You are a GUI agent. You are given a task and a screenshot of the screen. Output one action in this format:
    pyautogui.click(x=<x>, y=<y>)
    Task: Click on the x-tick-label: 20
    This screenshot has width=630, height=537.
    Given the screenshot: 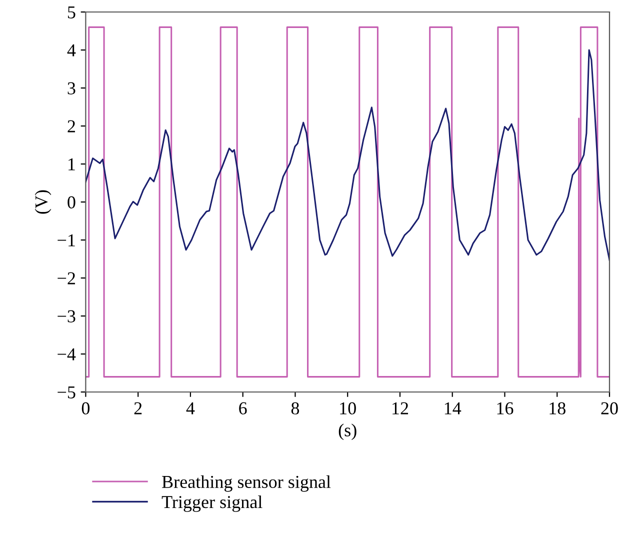 What is the action you would take?
    pyautogui.click(x=609, y=408)
    